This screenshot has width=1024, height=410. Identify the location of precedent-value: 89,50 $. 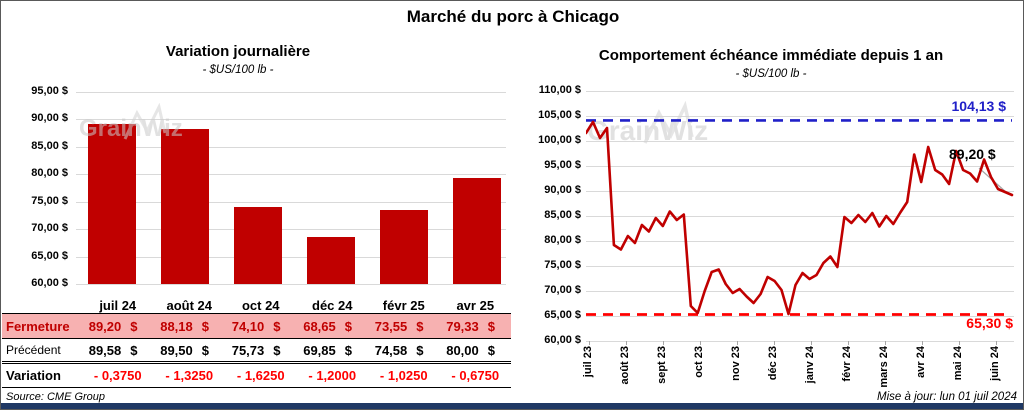
(190, 350).